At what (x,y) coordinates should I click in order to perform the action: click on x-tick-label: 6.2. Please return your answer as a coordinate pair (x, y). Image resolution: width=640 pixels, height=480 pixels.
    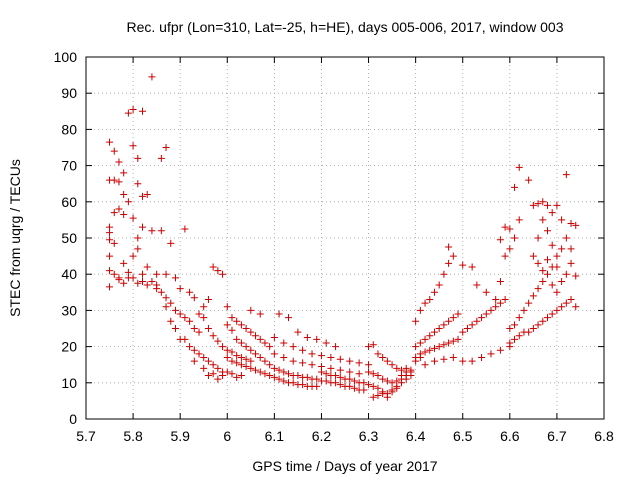
    Looking at the image, I should click on (322, 436).